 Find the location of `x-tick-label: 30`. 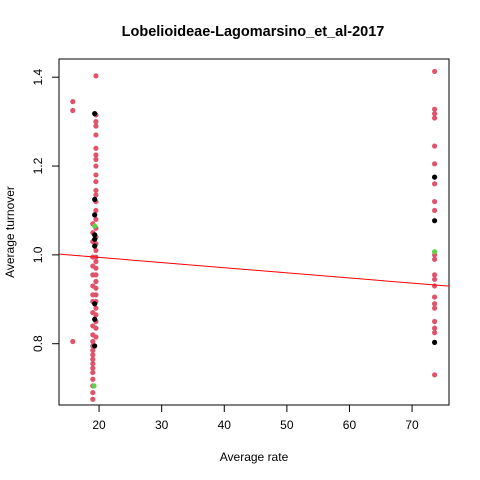

x-tick-label: 30 is located at coordinates (162, 425).